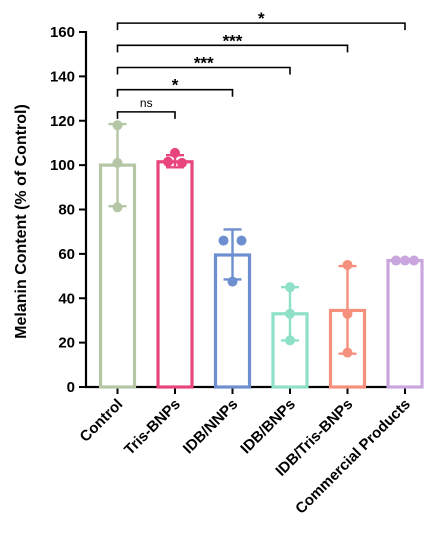  What do you see at coordinates (268, 427) in the screenshot?
I see `x-tick-label: IDB/BNPs` at bounding box center [268, 427].